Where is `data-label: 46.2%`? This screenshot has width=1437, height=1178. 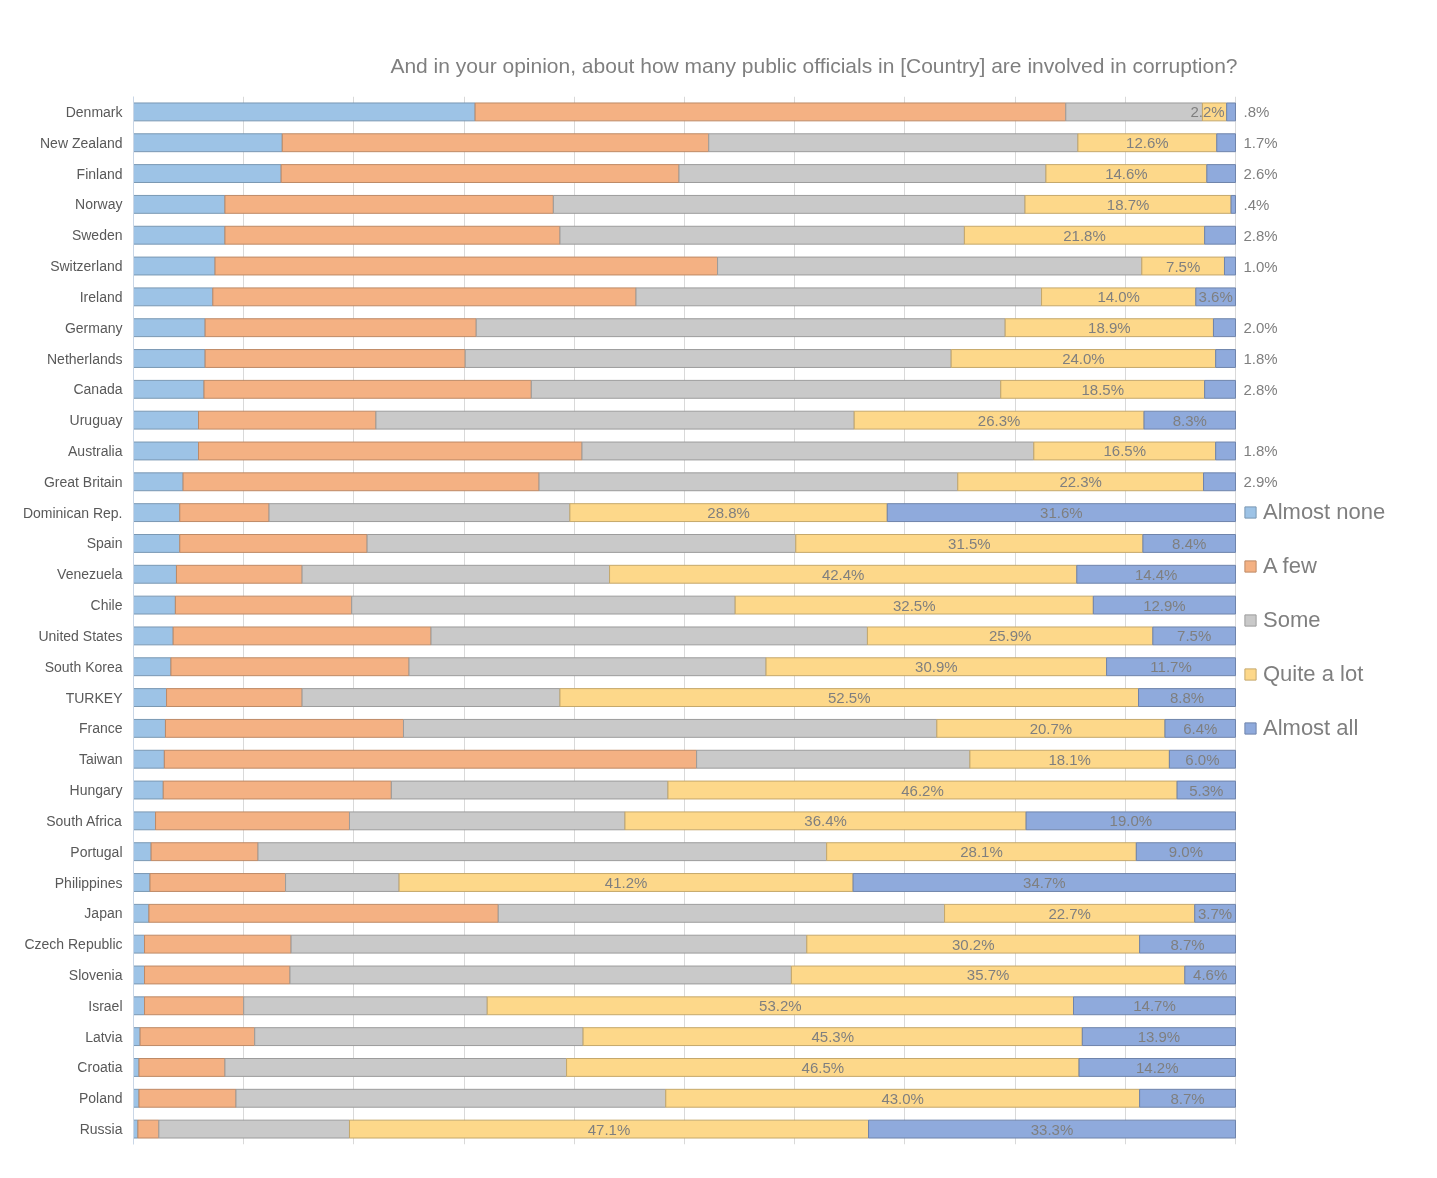 data-label: 46.2% is located at coordinates (922, 790).